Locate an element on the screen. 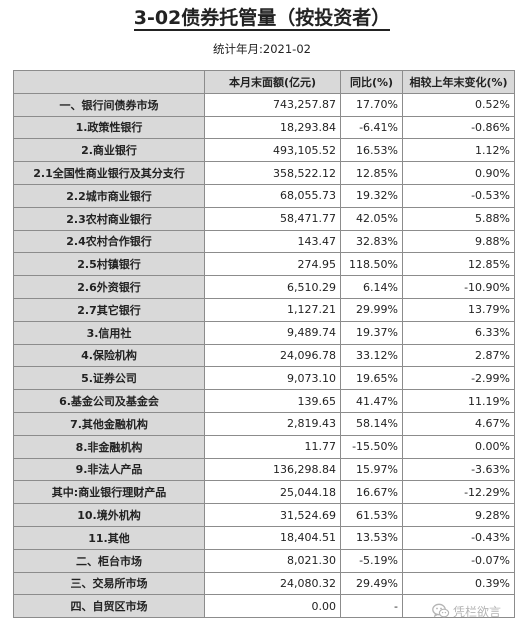 Image resolution: width=524 pixels, height=627 pixels. table-row: 2.7其它银行 1,127.21 29.99% 13.79% is located at coordinates (264, 309).